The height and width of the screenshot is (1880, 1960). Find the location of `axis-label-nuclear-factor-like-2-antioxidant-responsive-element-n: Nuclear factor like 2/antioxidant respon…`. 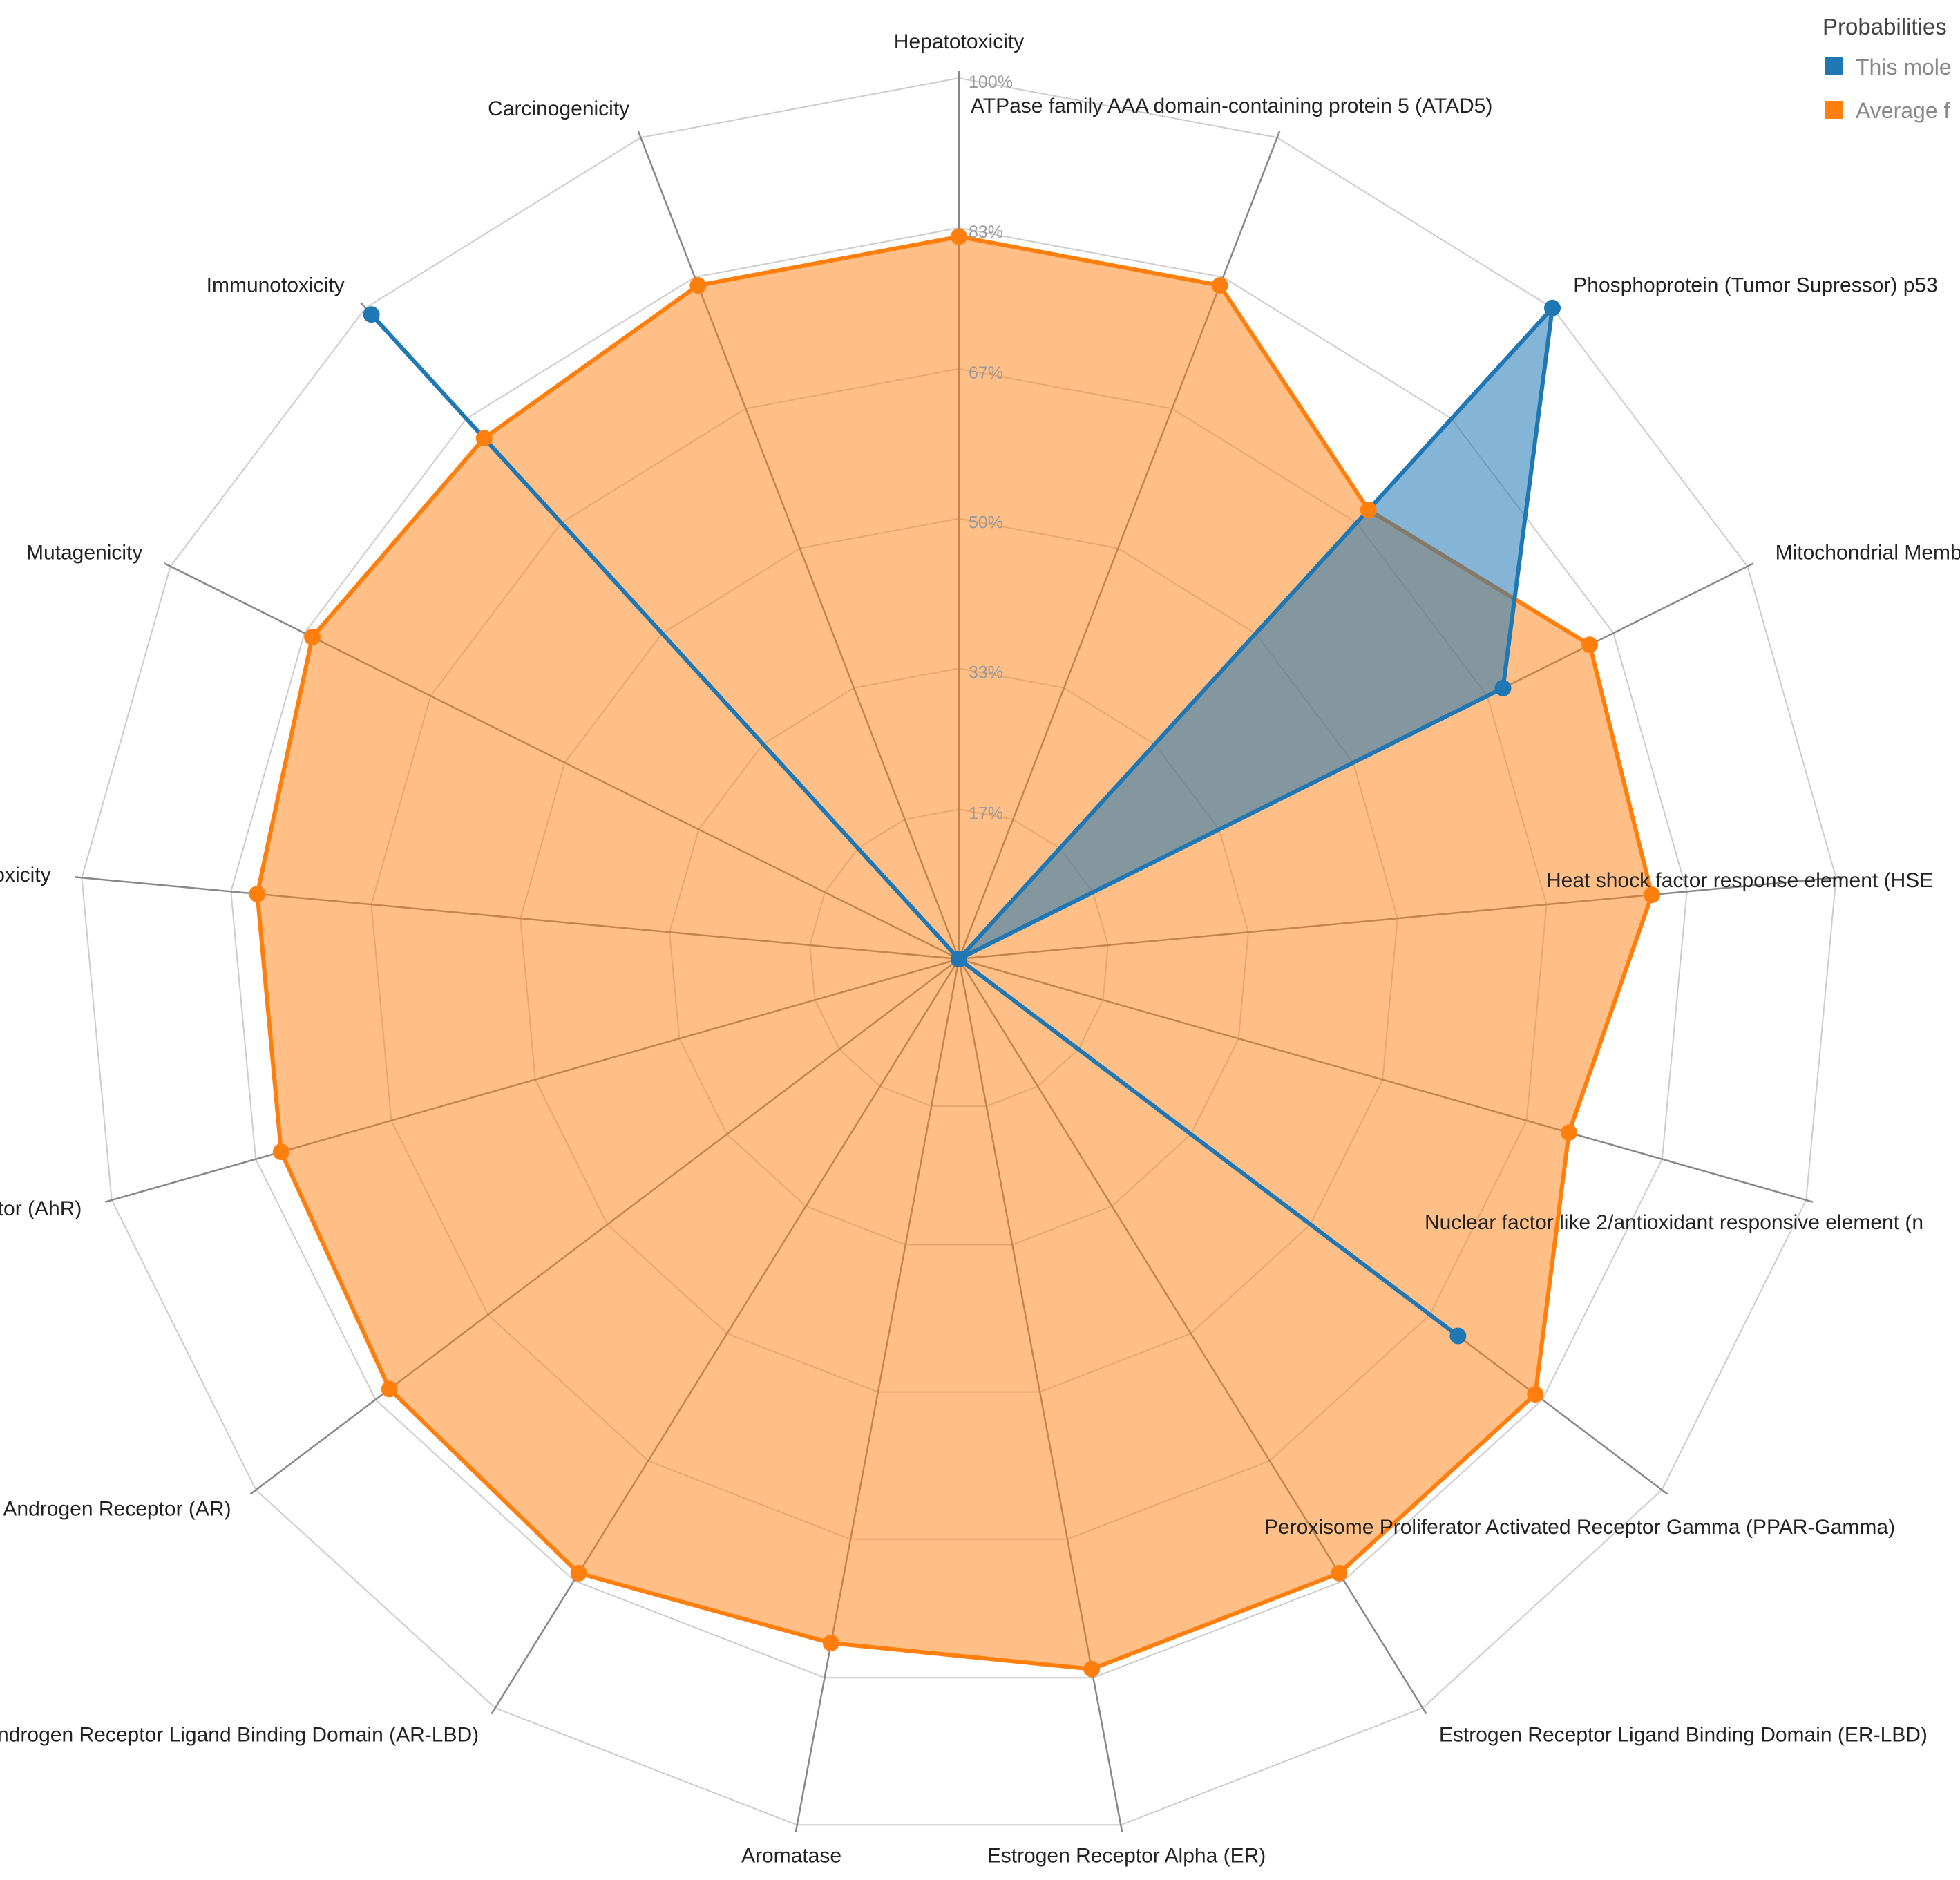

axis-label-nuclear-factor-like-2-antioxidant-responsive-element-n: Nuclear factor like 2/antioxidant respon… is located at coordinates (1674, 1222).